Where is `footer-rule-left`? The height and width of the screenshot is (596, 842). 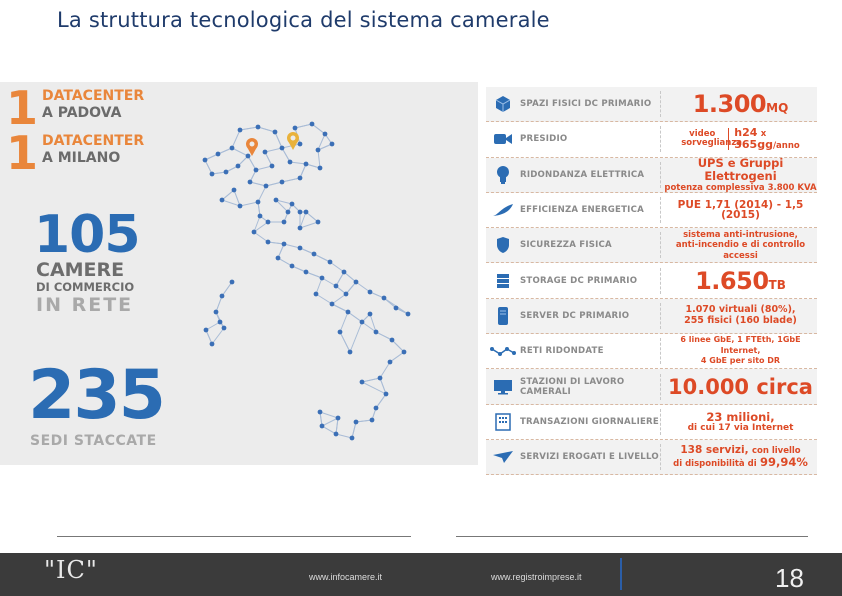 footer-rule-left is located at coordinates (234, 536).